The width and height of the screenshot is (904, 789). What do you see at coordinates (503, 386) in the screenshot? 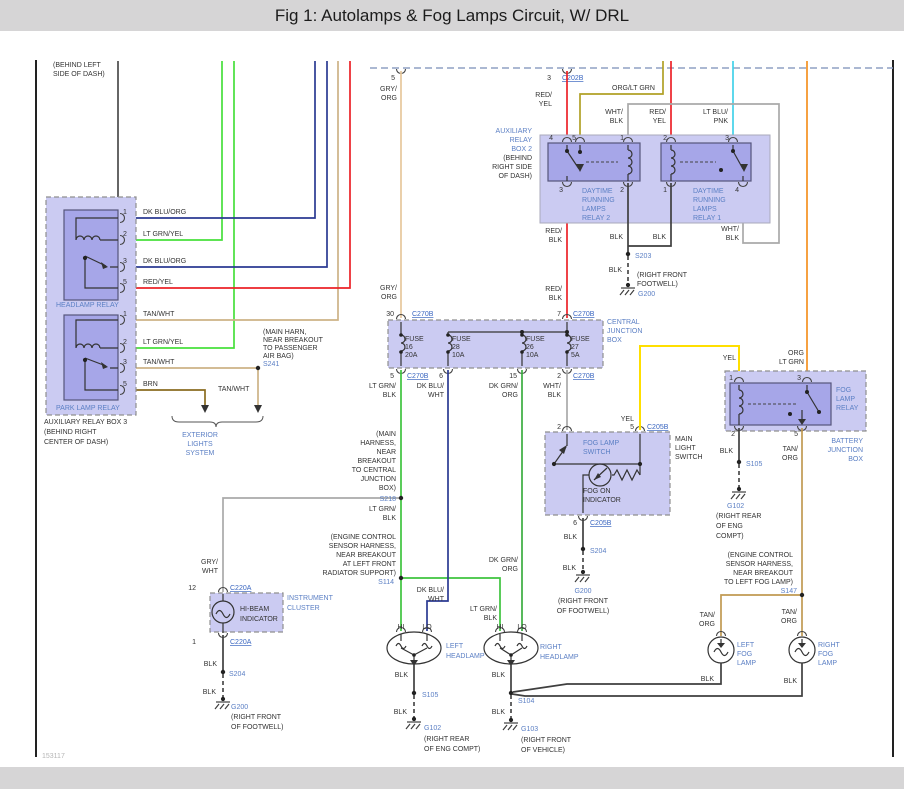
I see `svg-text: DK GRN/` at bounding box center [503, 386].